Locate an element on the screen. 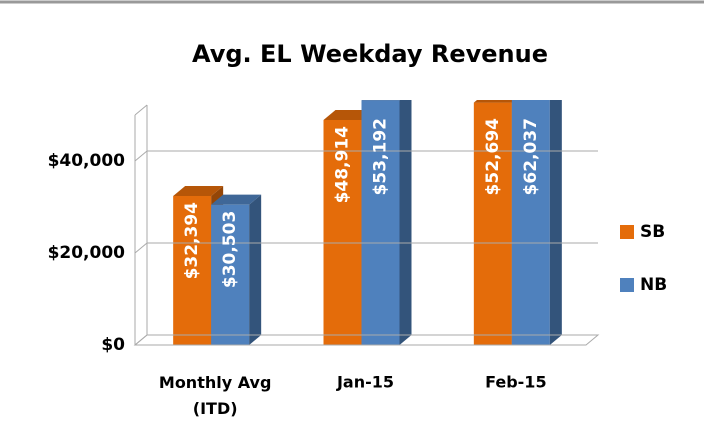  value-label: $48,914 is located at coordinates (343, 165).